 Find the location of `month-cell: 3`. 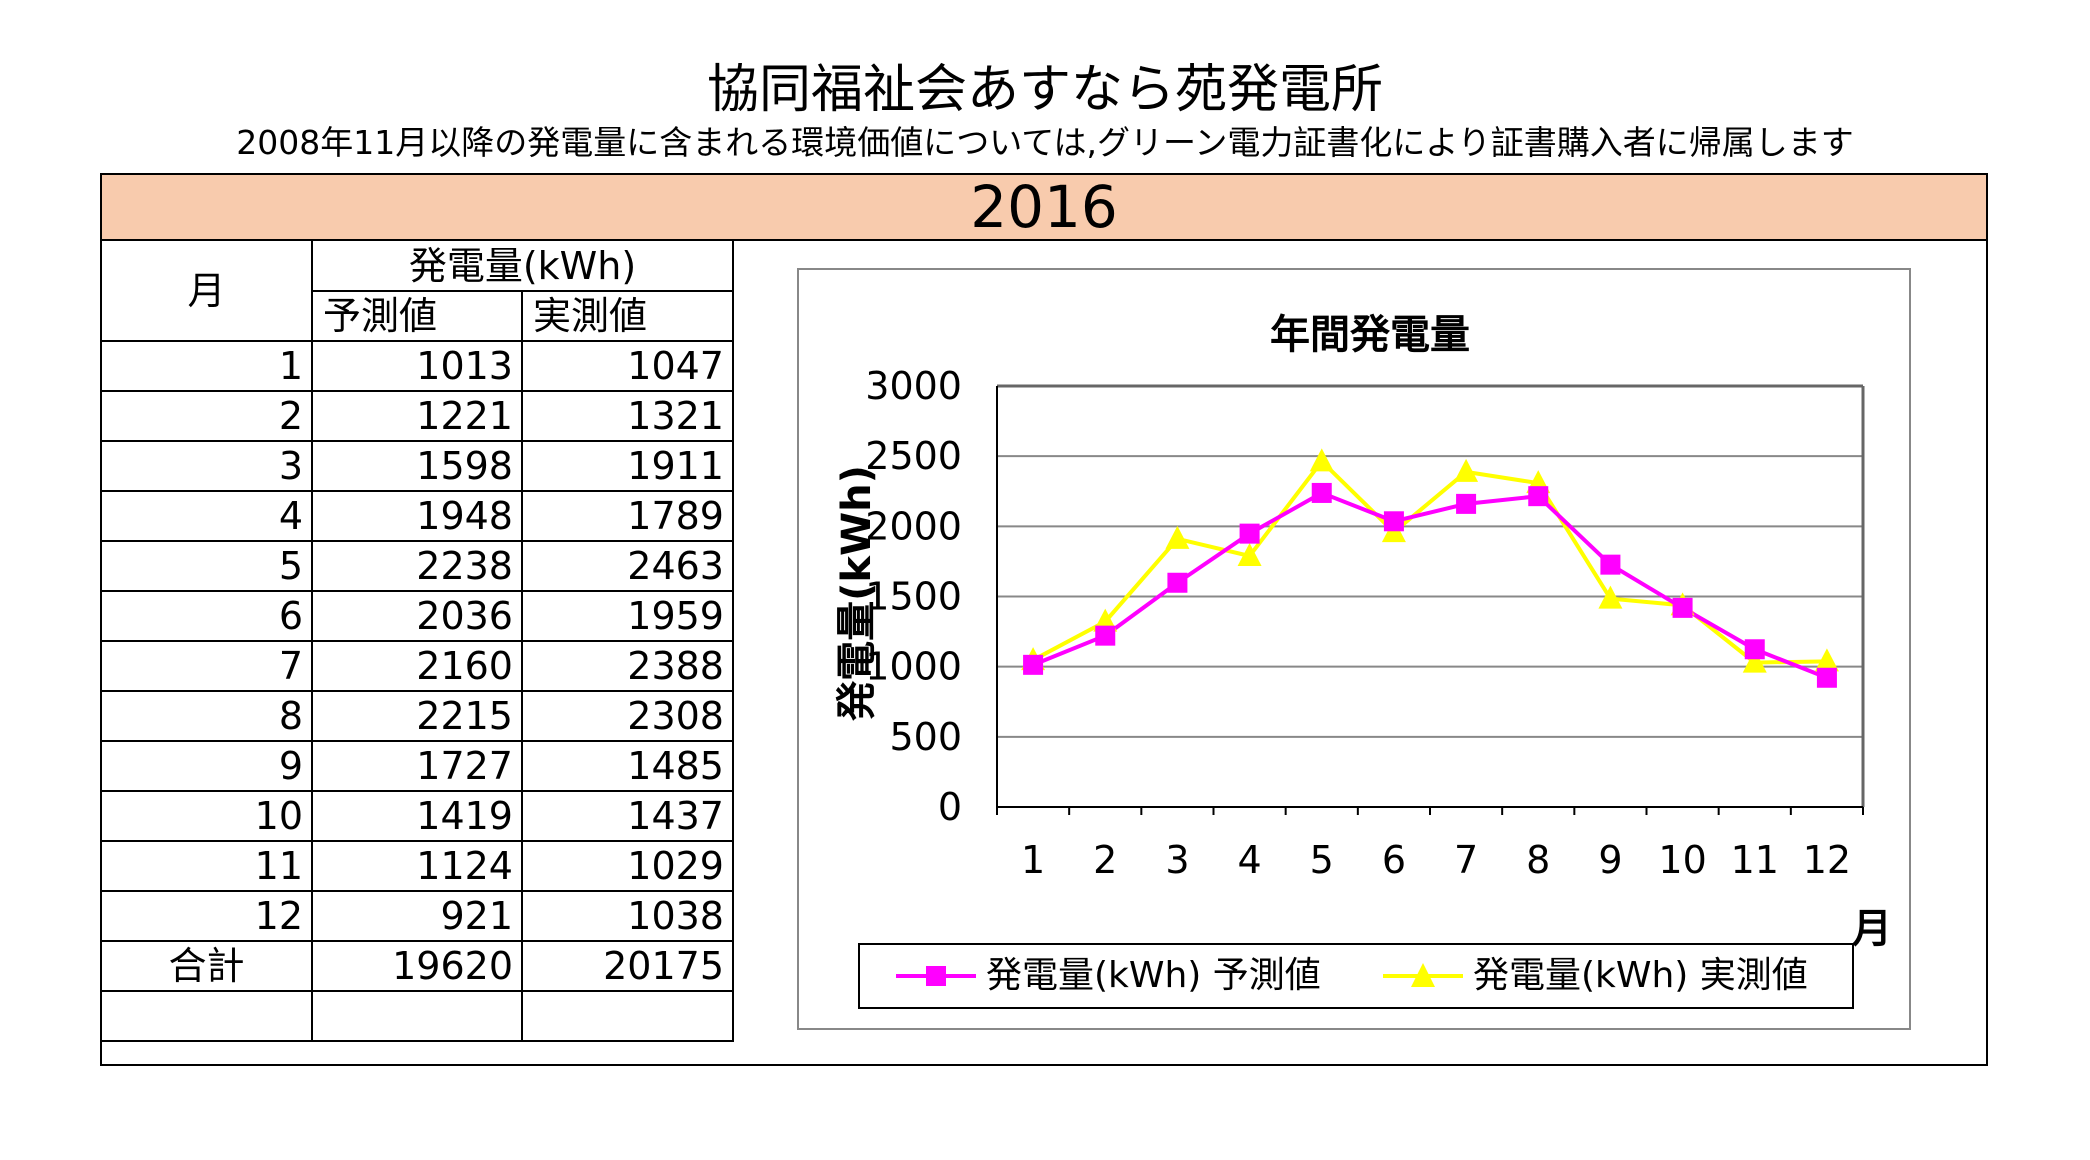

month-cell: 3 is located at coordinates (207, 466).